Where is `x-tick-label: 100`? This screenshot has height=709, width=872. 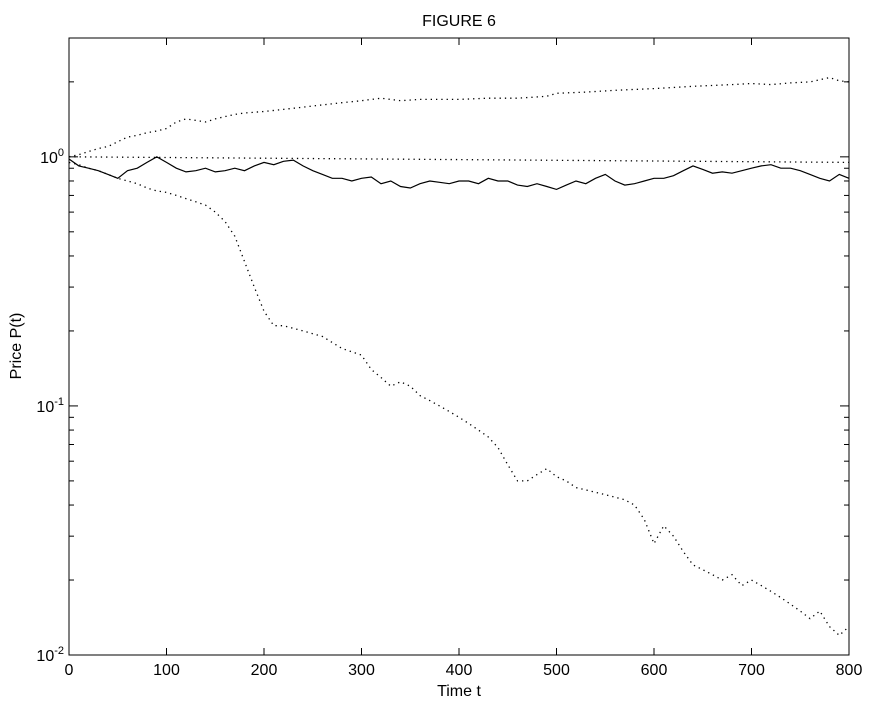
x-tick-label: 100 is located at coordinates (166, 670).